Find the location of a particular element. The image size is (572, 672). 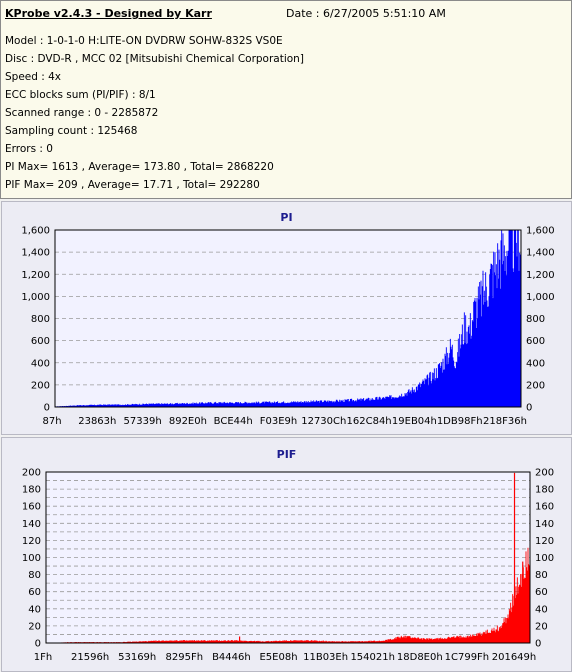

y-tick-label-left: 1,400 is located at coordinates (35, 253).